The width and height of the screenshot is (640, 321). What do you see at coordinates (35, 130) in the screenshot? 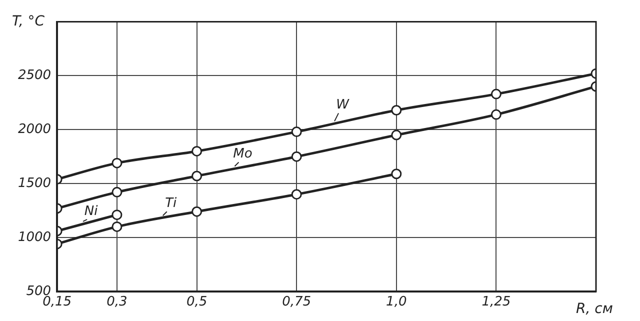
I see `y-tick-label: 2000` at bounding box center [35, 130].